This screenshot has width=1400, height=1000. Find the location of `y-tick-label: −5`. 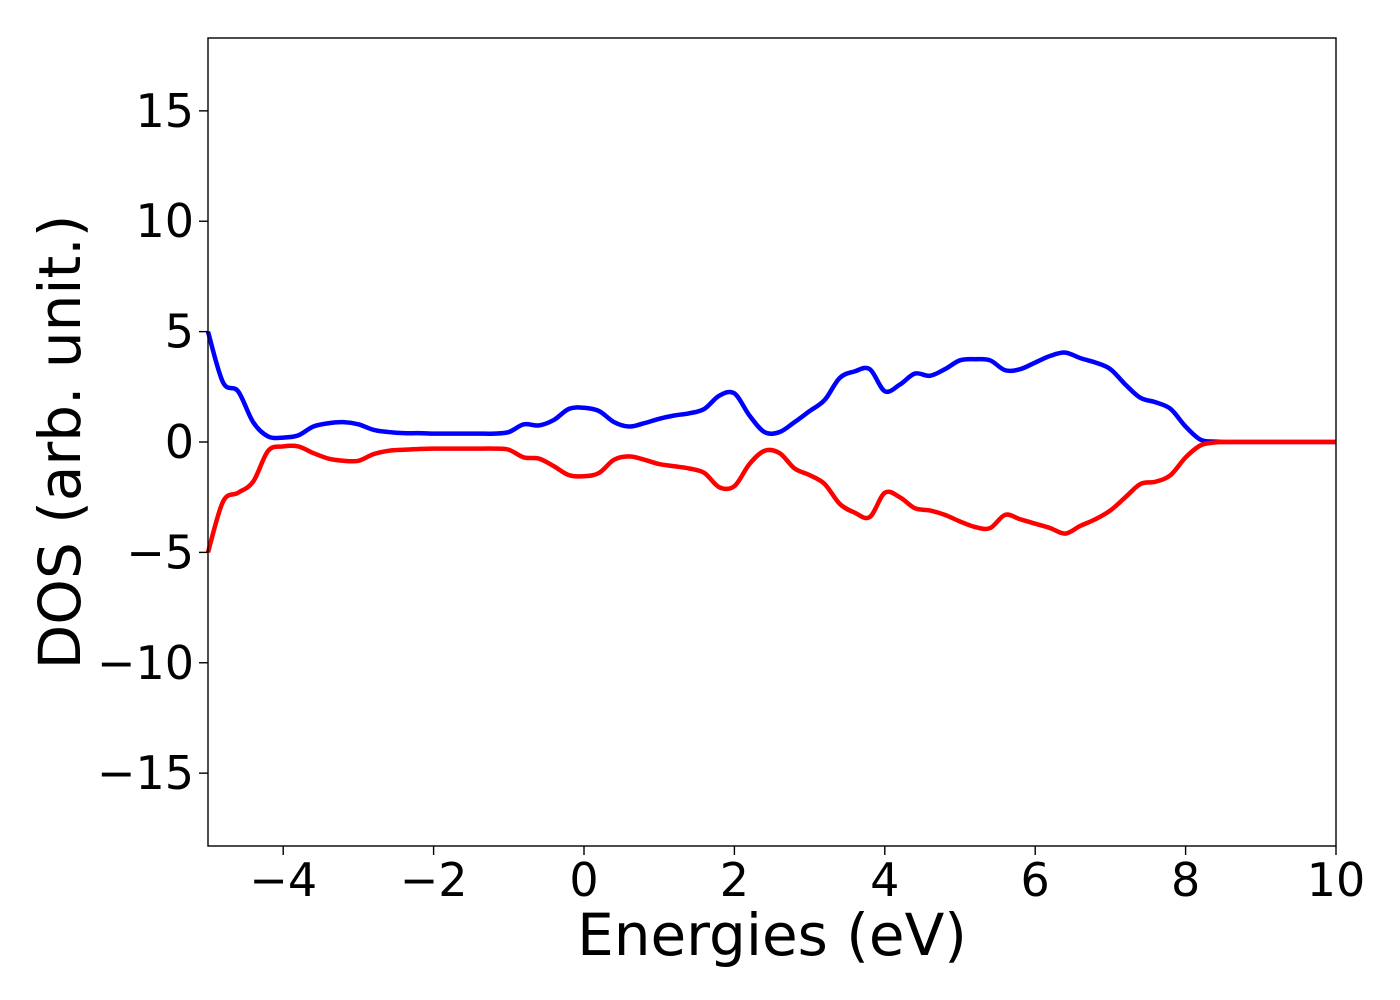

y-tick-label: −5 is located at coordinates (160, 552).